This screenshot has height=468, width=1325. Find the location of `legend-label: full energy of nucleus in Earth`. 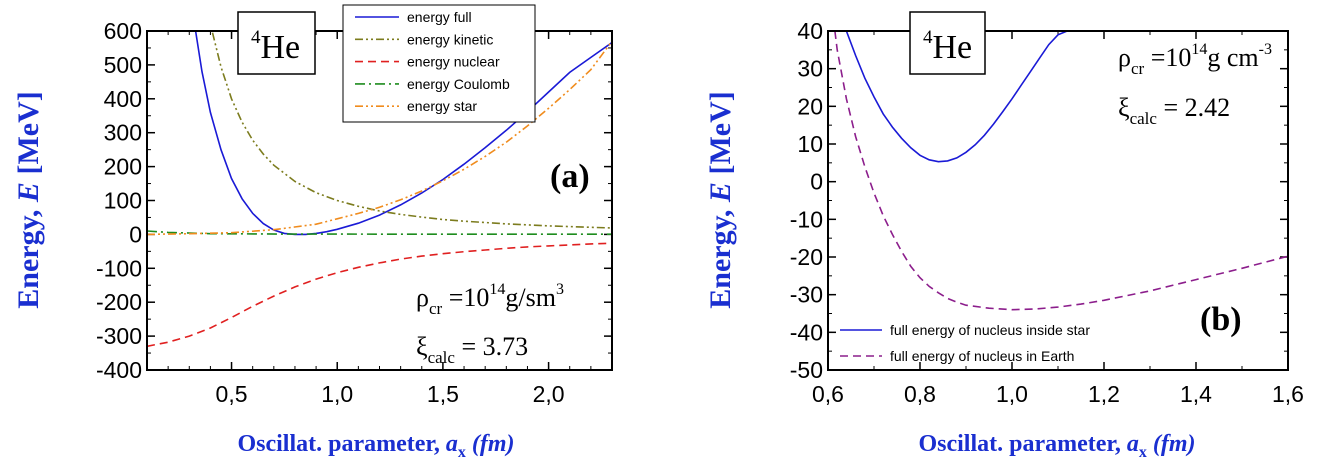

legend-label: full energy of nucleus in Earth is located at coordinates (982, 356).